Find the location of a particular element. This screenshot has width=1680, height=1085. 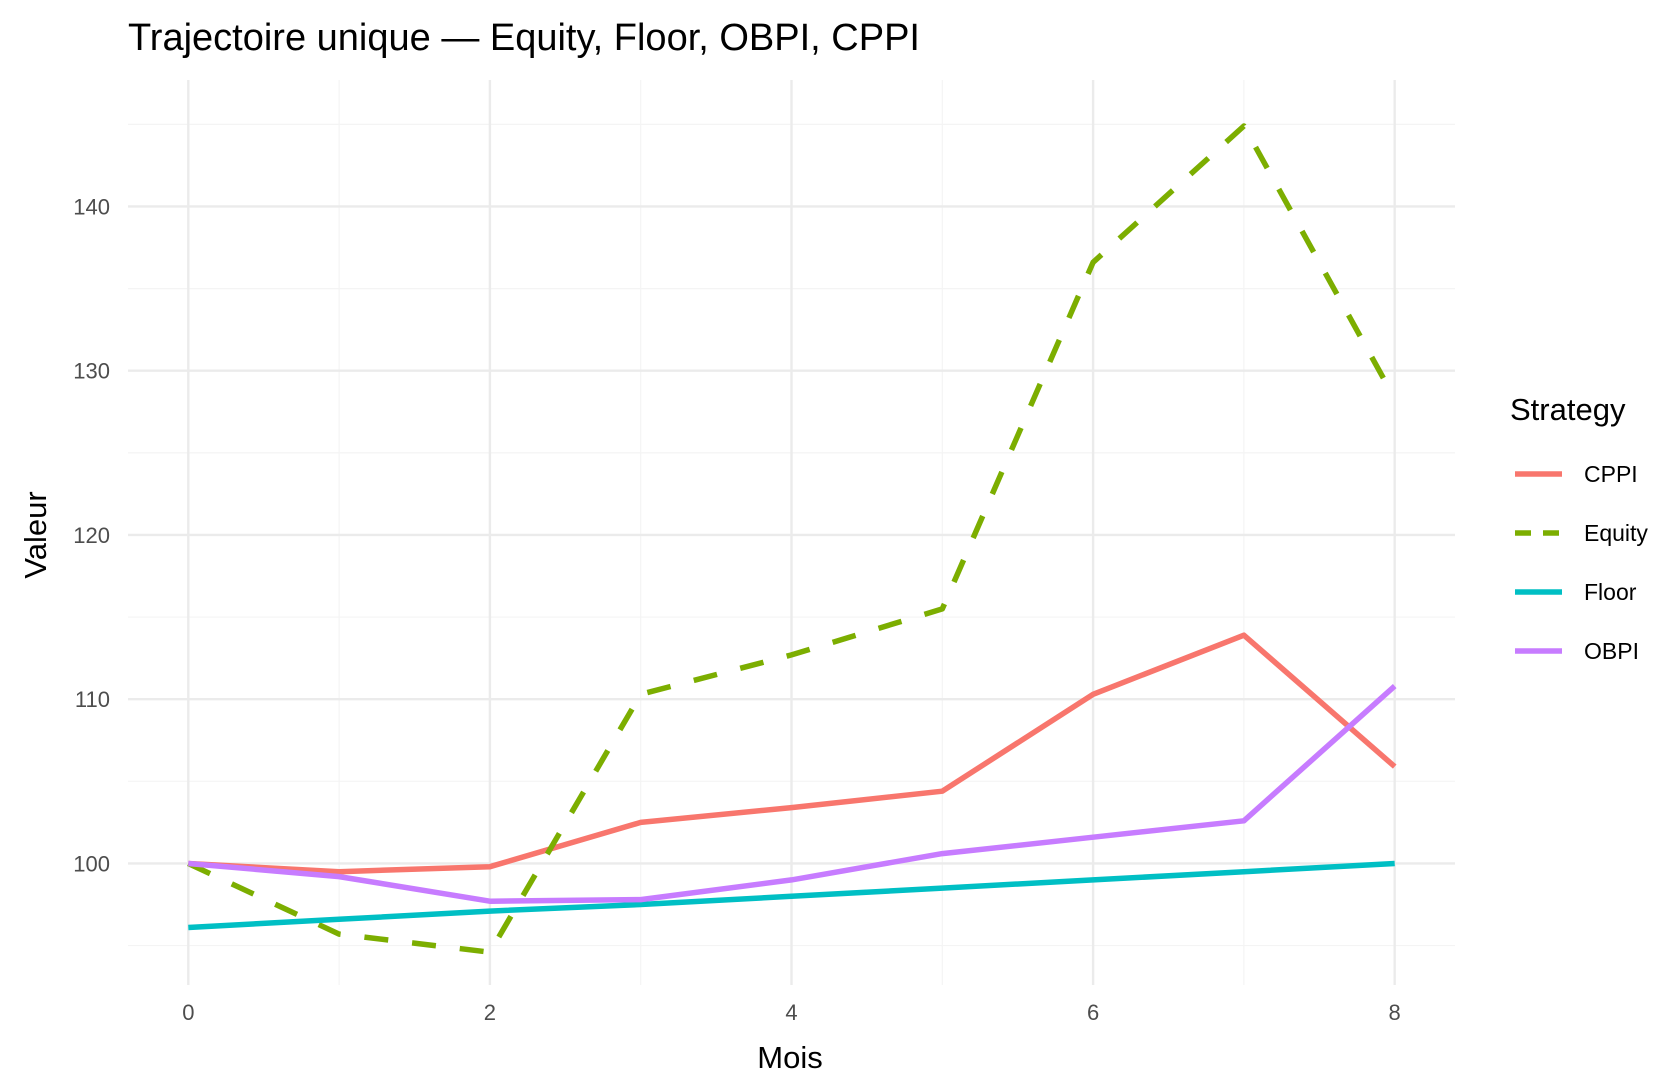

y-axis-title: Valeur is located at coordinates (35, 534).